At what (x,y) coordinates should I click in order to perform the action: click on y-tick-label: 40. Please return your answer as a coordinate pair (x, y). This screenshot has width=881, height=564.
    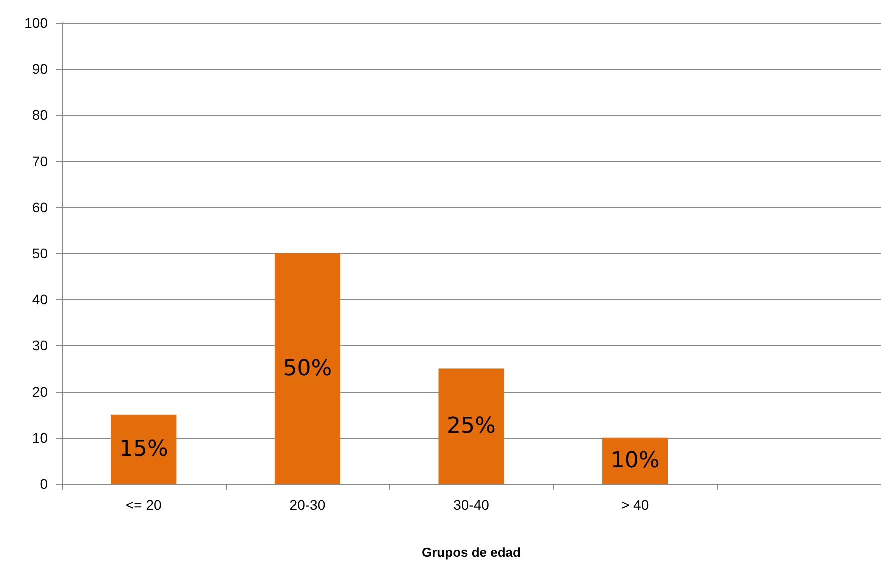
    Looking at the image, I should click on (40, 300).